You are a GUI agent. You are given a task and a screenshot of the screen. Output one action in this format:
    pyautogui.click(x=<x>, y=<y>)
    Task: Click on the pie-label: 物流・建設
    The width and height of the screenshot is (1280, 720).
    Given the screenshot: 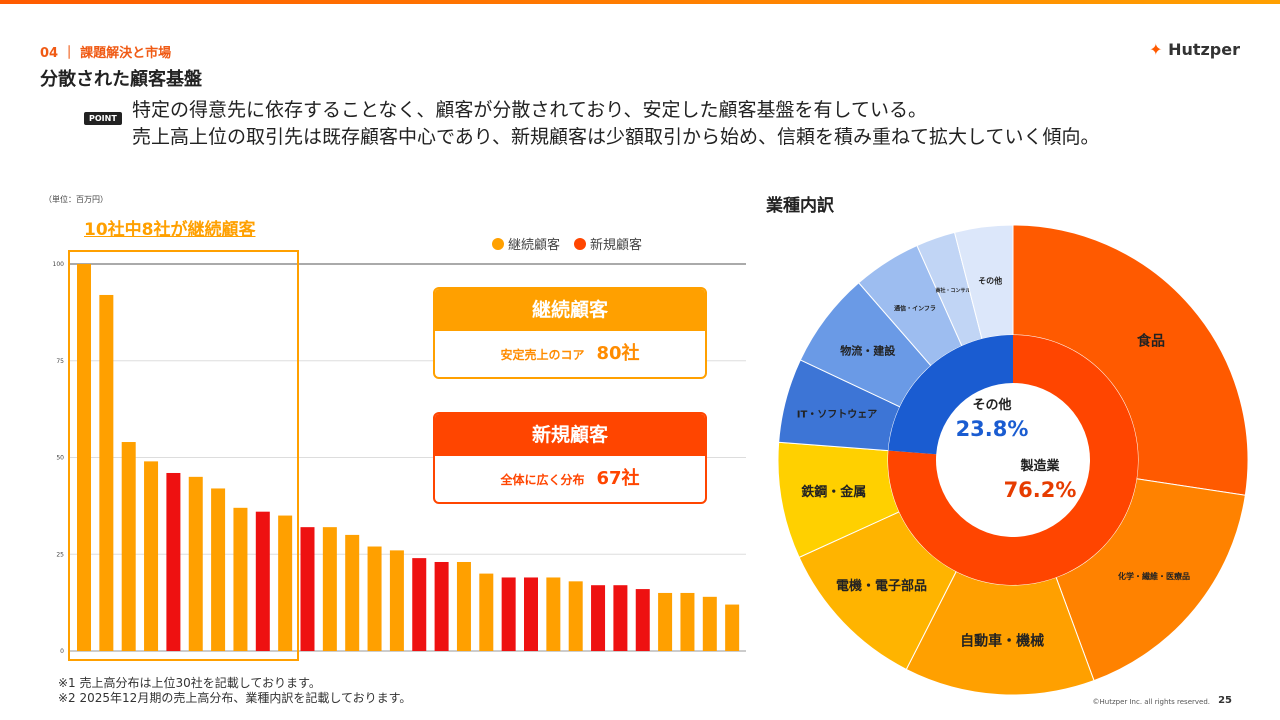 What is the action you would take?
    pyautogui.click(x=868, y=350)
    